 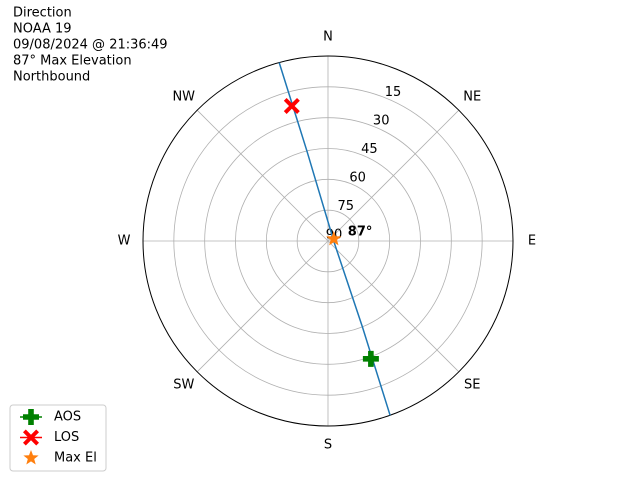 What do you see at coordinates (90, 45) in the screenshot?
I see `title-line: 09/08/2024 @ 21:36:49` at bounding box center [90, 45].